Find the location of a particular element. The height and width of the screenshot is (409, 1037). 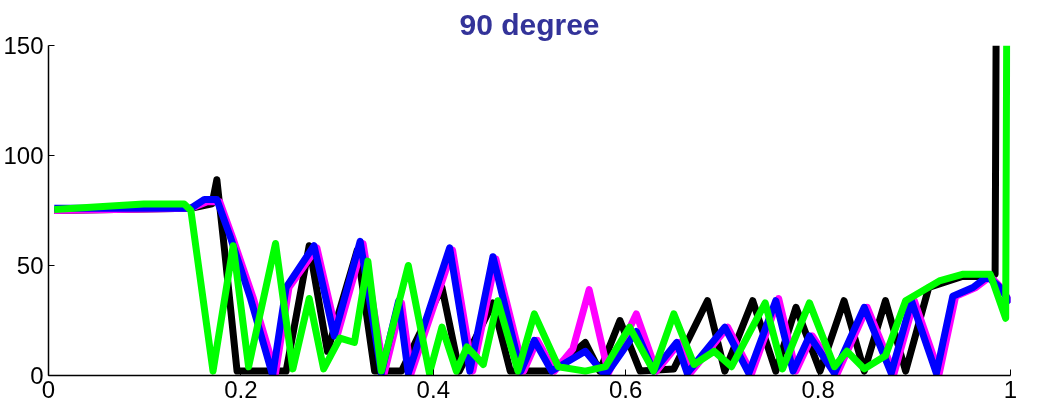

x-tick-label: 0.2 is located at coordinates (241, 389).